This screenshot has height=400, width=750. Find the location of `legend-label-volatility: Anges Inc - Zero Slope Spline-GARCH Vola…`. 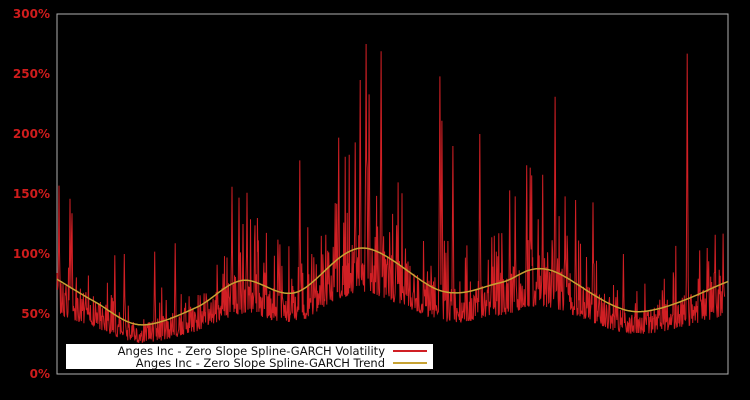

legend-label-volatility: Anges Inc - Zero Slope Spline-GARCH Vola… is located at coordinates (251, 350).